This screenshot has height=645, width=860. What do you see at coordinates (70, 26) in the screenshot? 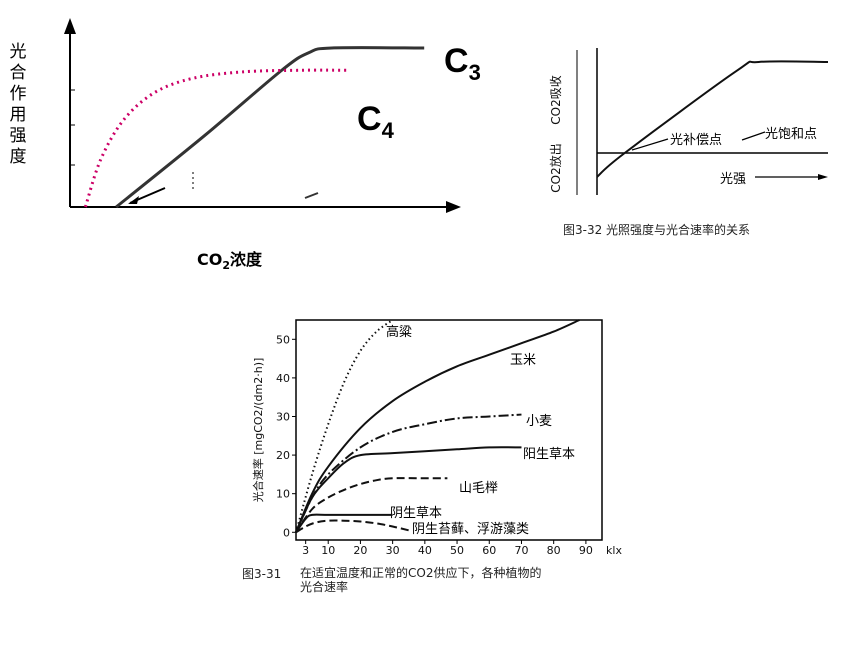
I see `chart1-y-arrow` at bounding box center [70, 26].